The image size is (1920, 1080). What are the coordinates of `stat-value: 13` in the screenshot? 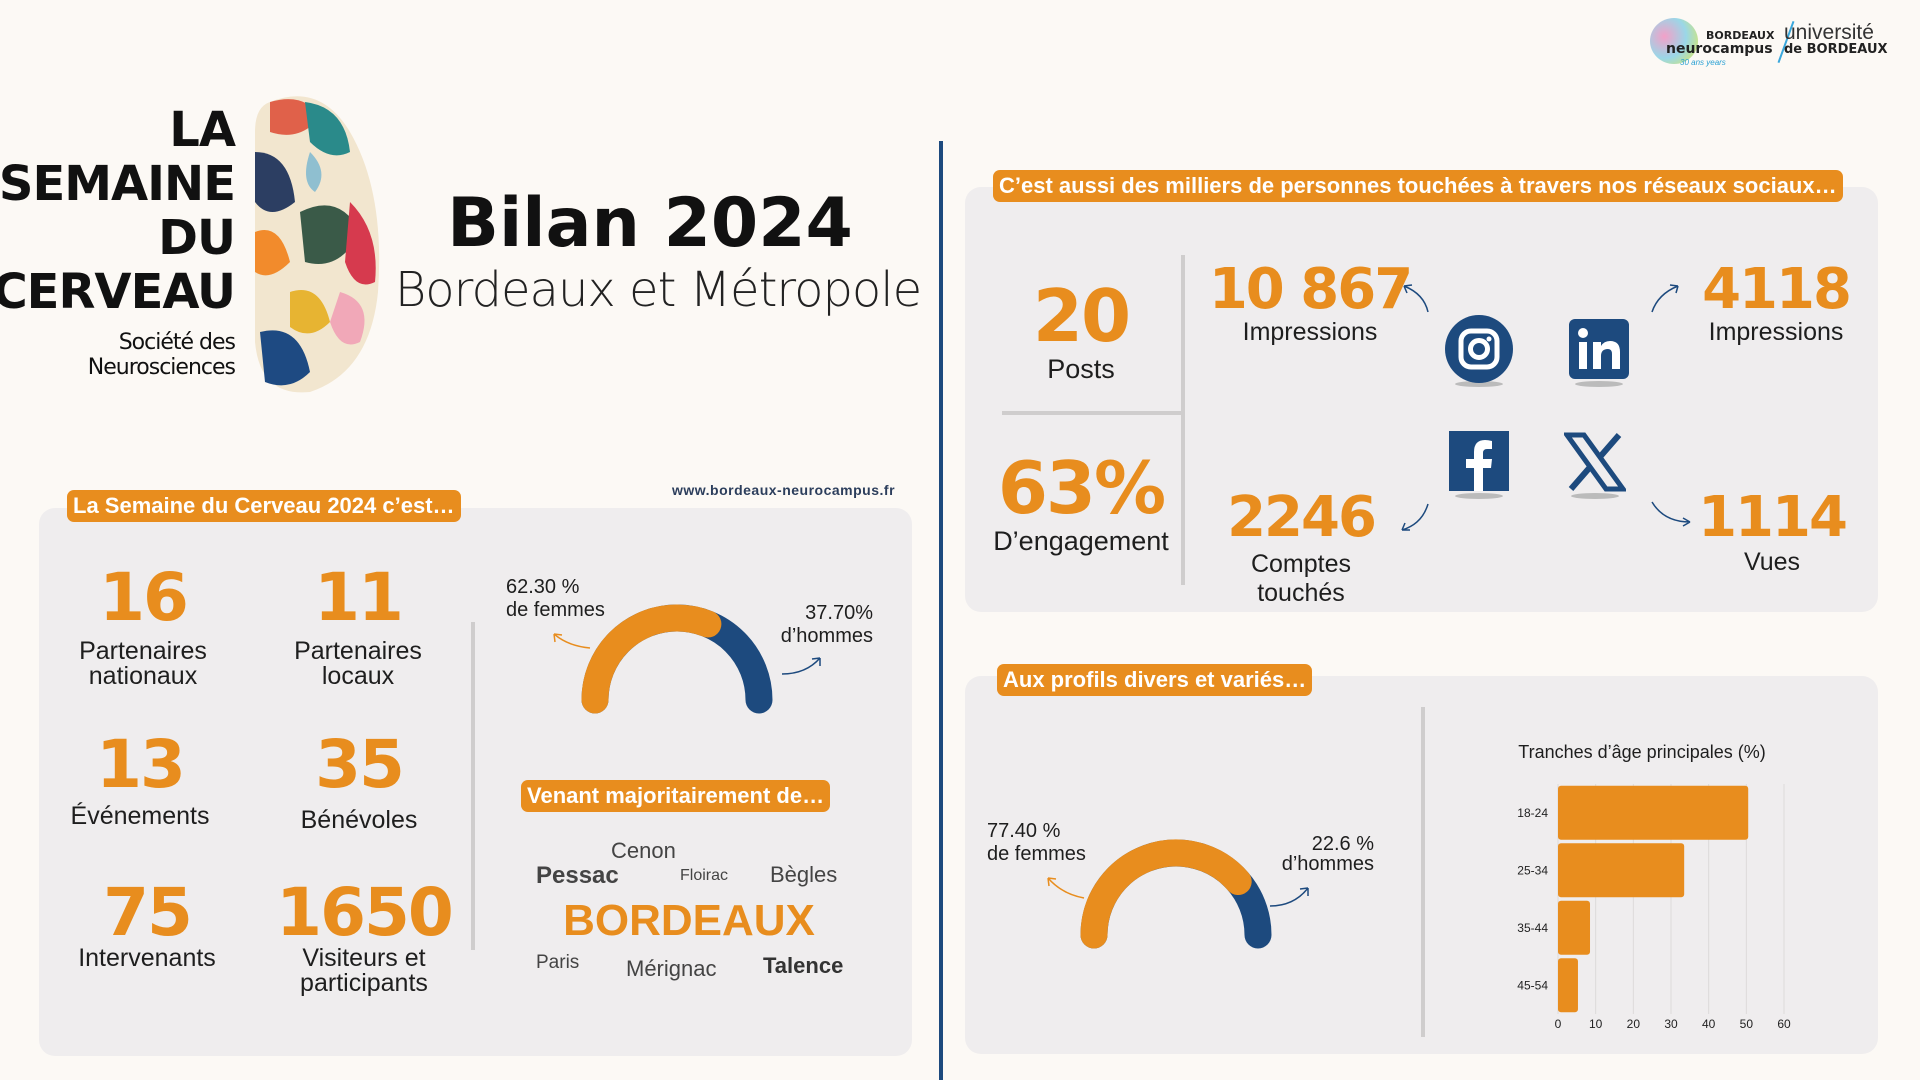 It's located at (141, 764).